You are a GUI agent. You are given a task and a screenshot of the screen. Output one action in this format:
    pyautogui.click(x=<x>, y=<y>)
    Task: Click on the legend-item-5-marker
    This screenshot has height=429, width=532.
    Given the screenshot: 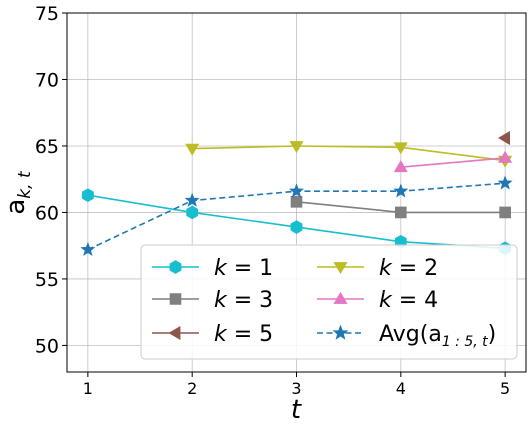 What is the action you would take?
    pyautogui.click(x=174, y=333)
    